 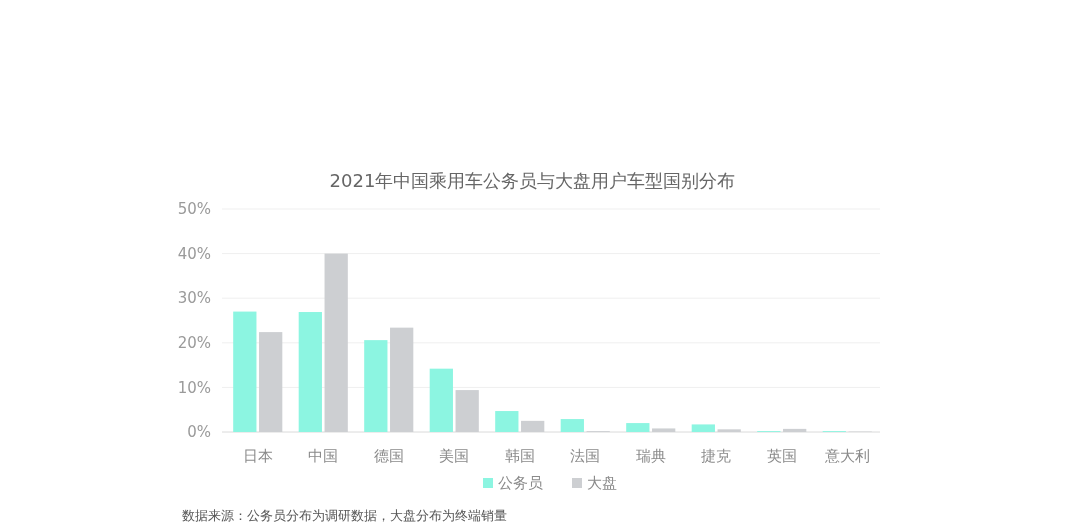 What do you see at coordinates (194, 387) in the screenshot?
I see `y-tick-label: 10%` at bounding box center [194, 387].